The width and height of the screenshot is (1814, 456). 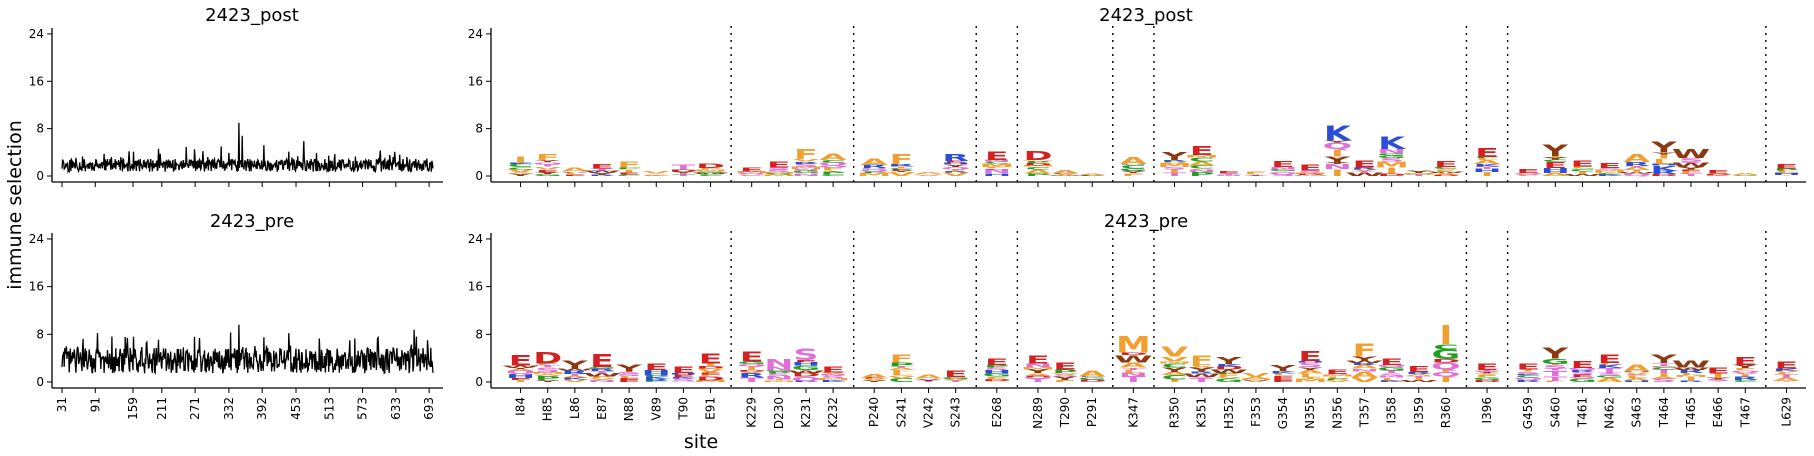 What do you see at coordinates (1065, 175) in the screenshot?
I see `logo-letter: W` at bounding box center [1065, 175].